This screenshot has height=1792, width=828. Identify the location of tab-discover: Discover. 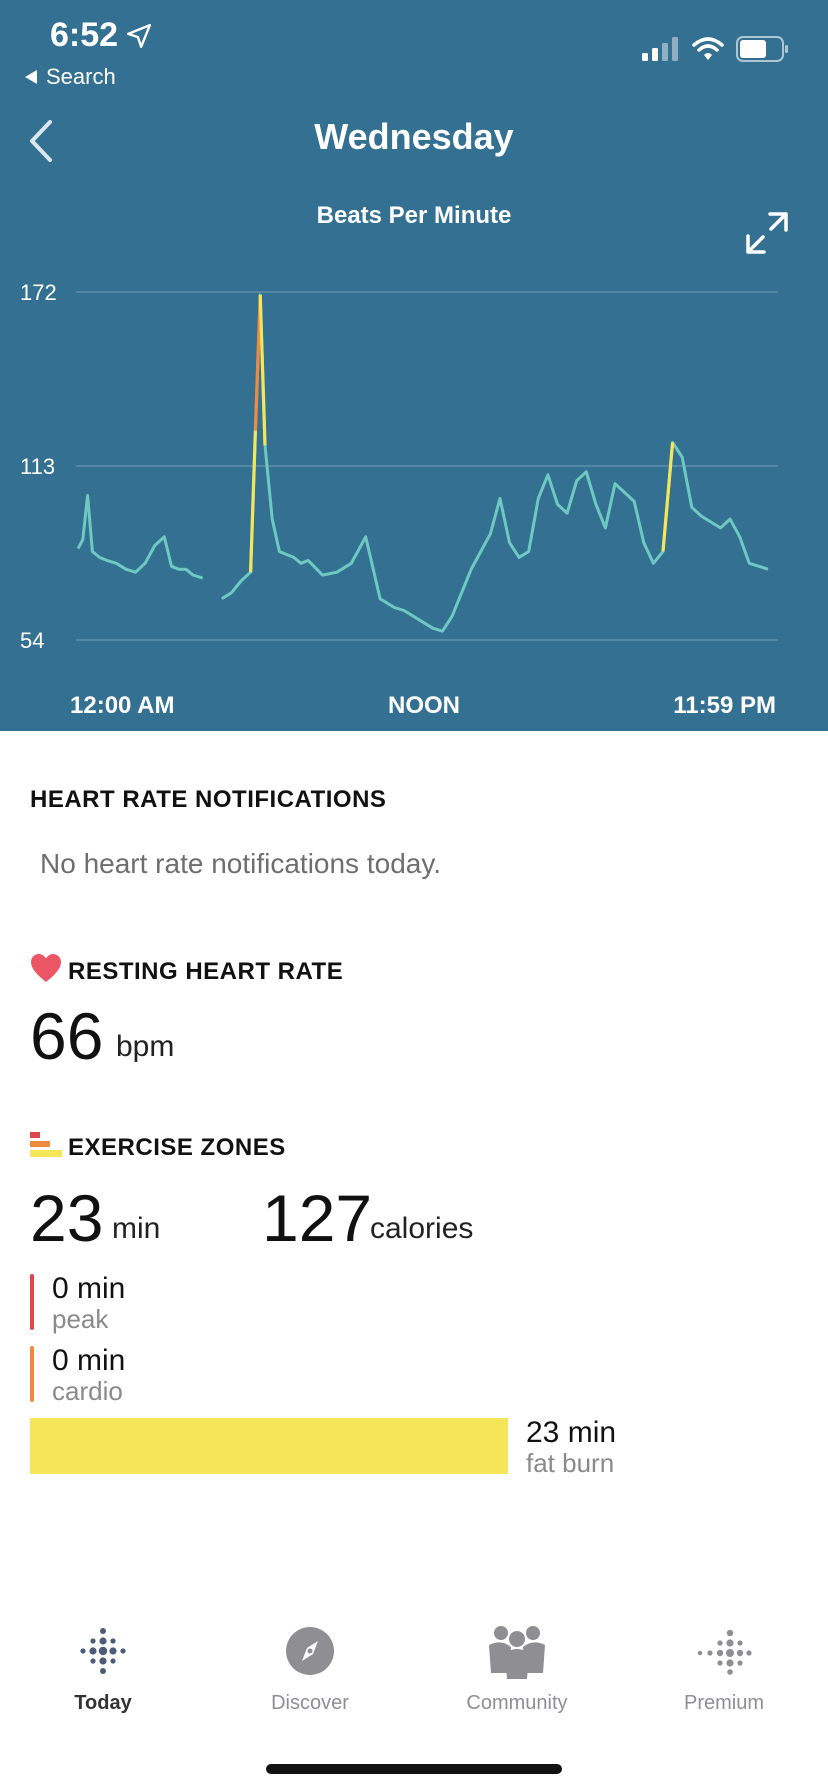
(310, 1667).